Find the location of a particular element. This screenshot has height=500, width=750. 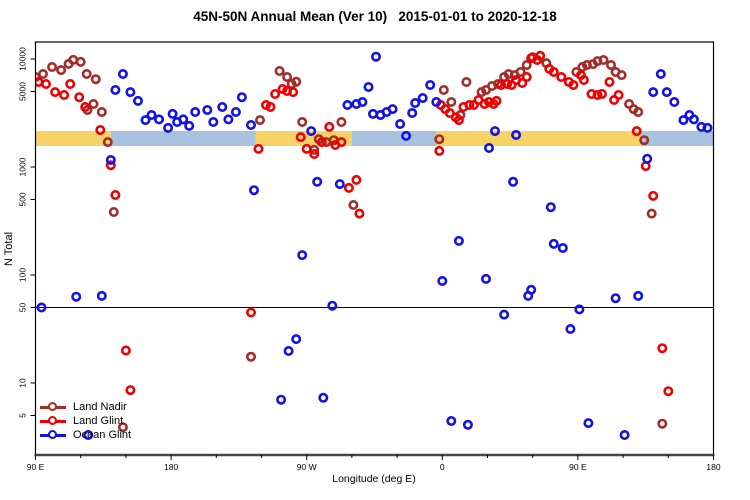

legend-item-ocean-glint: Ocean Glint is located at coordinates (85, 435).